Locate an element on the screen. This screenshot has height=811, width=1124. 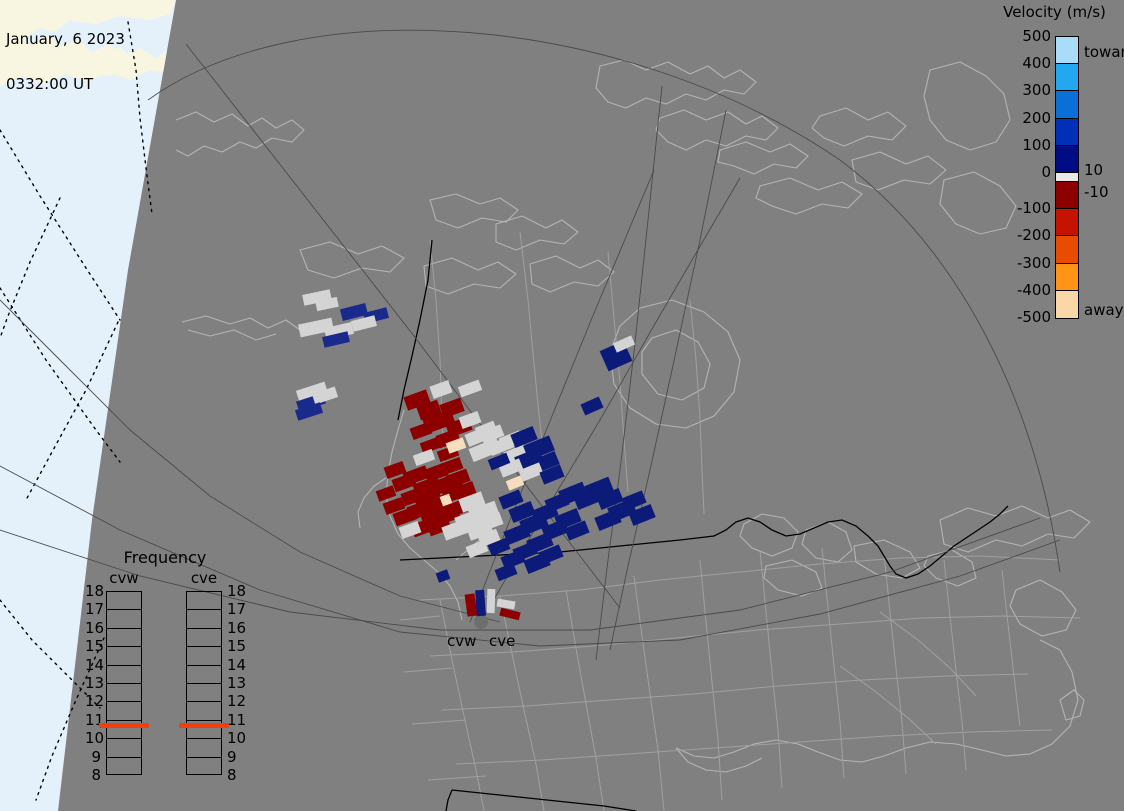
day-landmass is located at coordinates (88, 43).